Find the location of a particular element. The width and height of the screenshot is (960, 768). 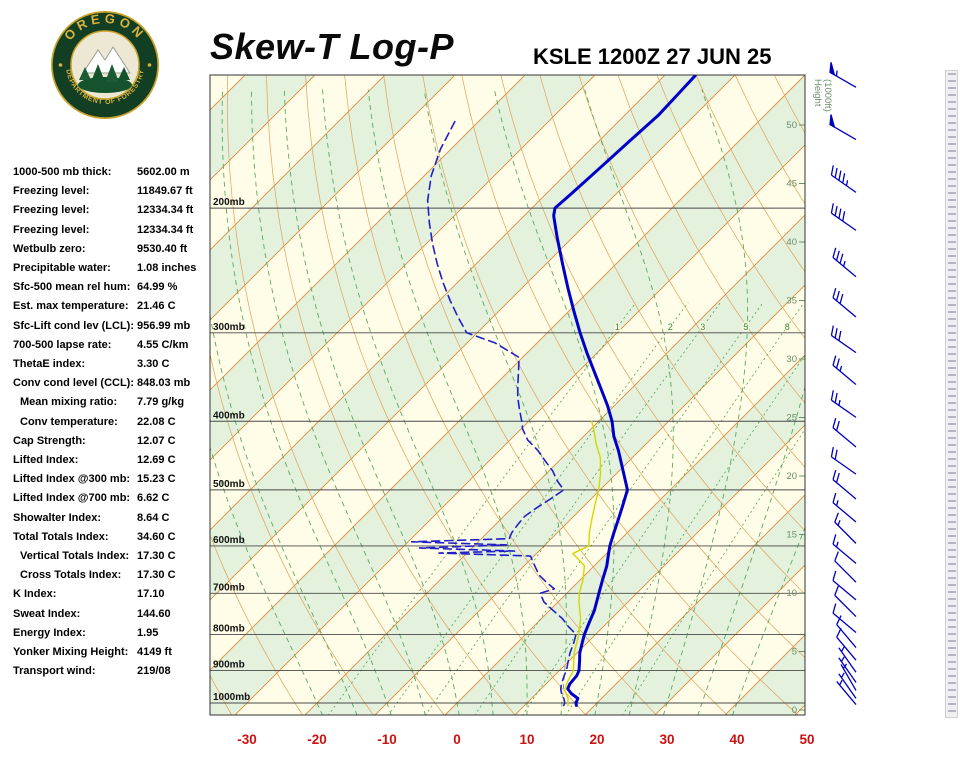

odf-logo: OREGON DEPARTMENT OF FORESTRY is located at coordinates (105, 66).